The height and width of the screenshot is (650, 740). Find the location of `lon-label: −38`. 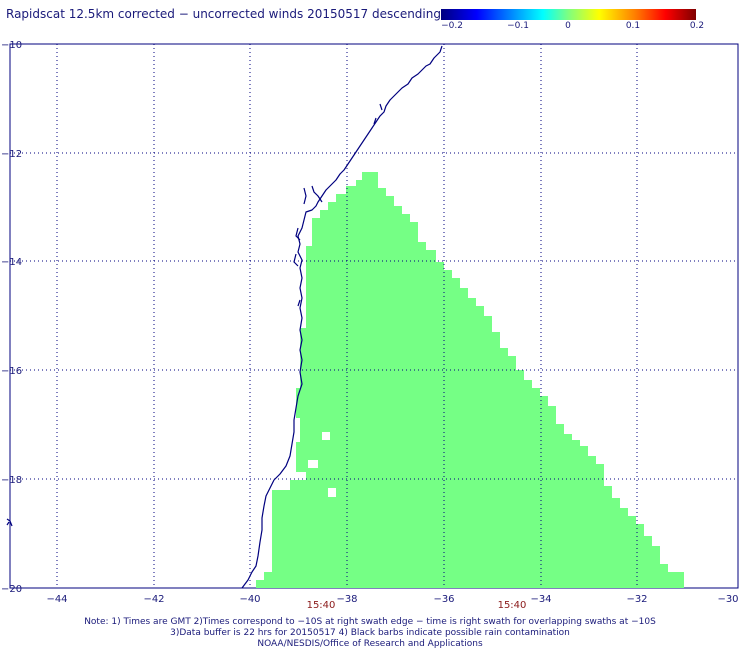

lon-label: −38 is located at coordinates (346, 599).